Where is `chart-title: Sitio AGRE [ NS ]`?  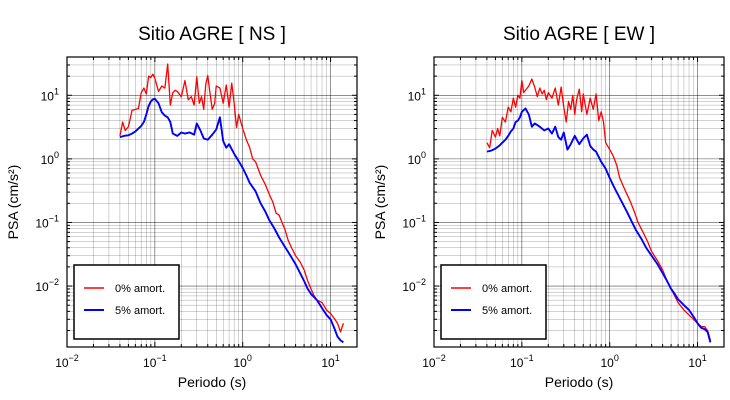
chart-title: Sitio AGRE [ NS ] is located at coordinates (212, 34).